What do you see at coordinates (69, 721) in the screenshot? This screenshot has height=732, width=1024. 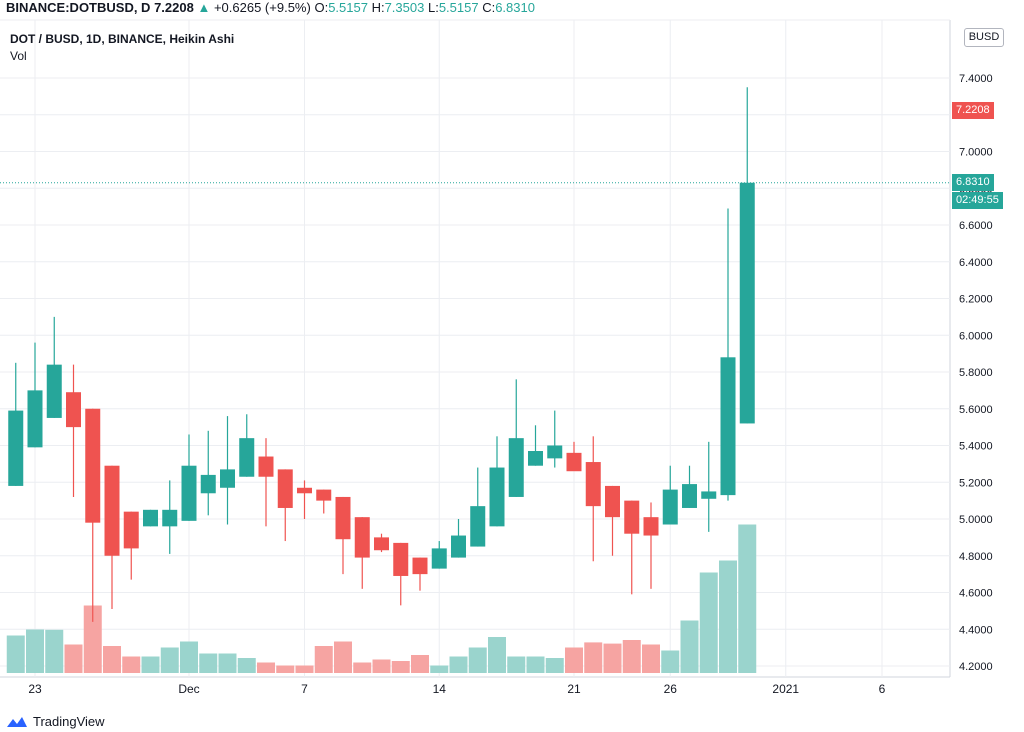 I see `tradingview-brand: TradingView` at bounding box center [69, 721].